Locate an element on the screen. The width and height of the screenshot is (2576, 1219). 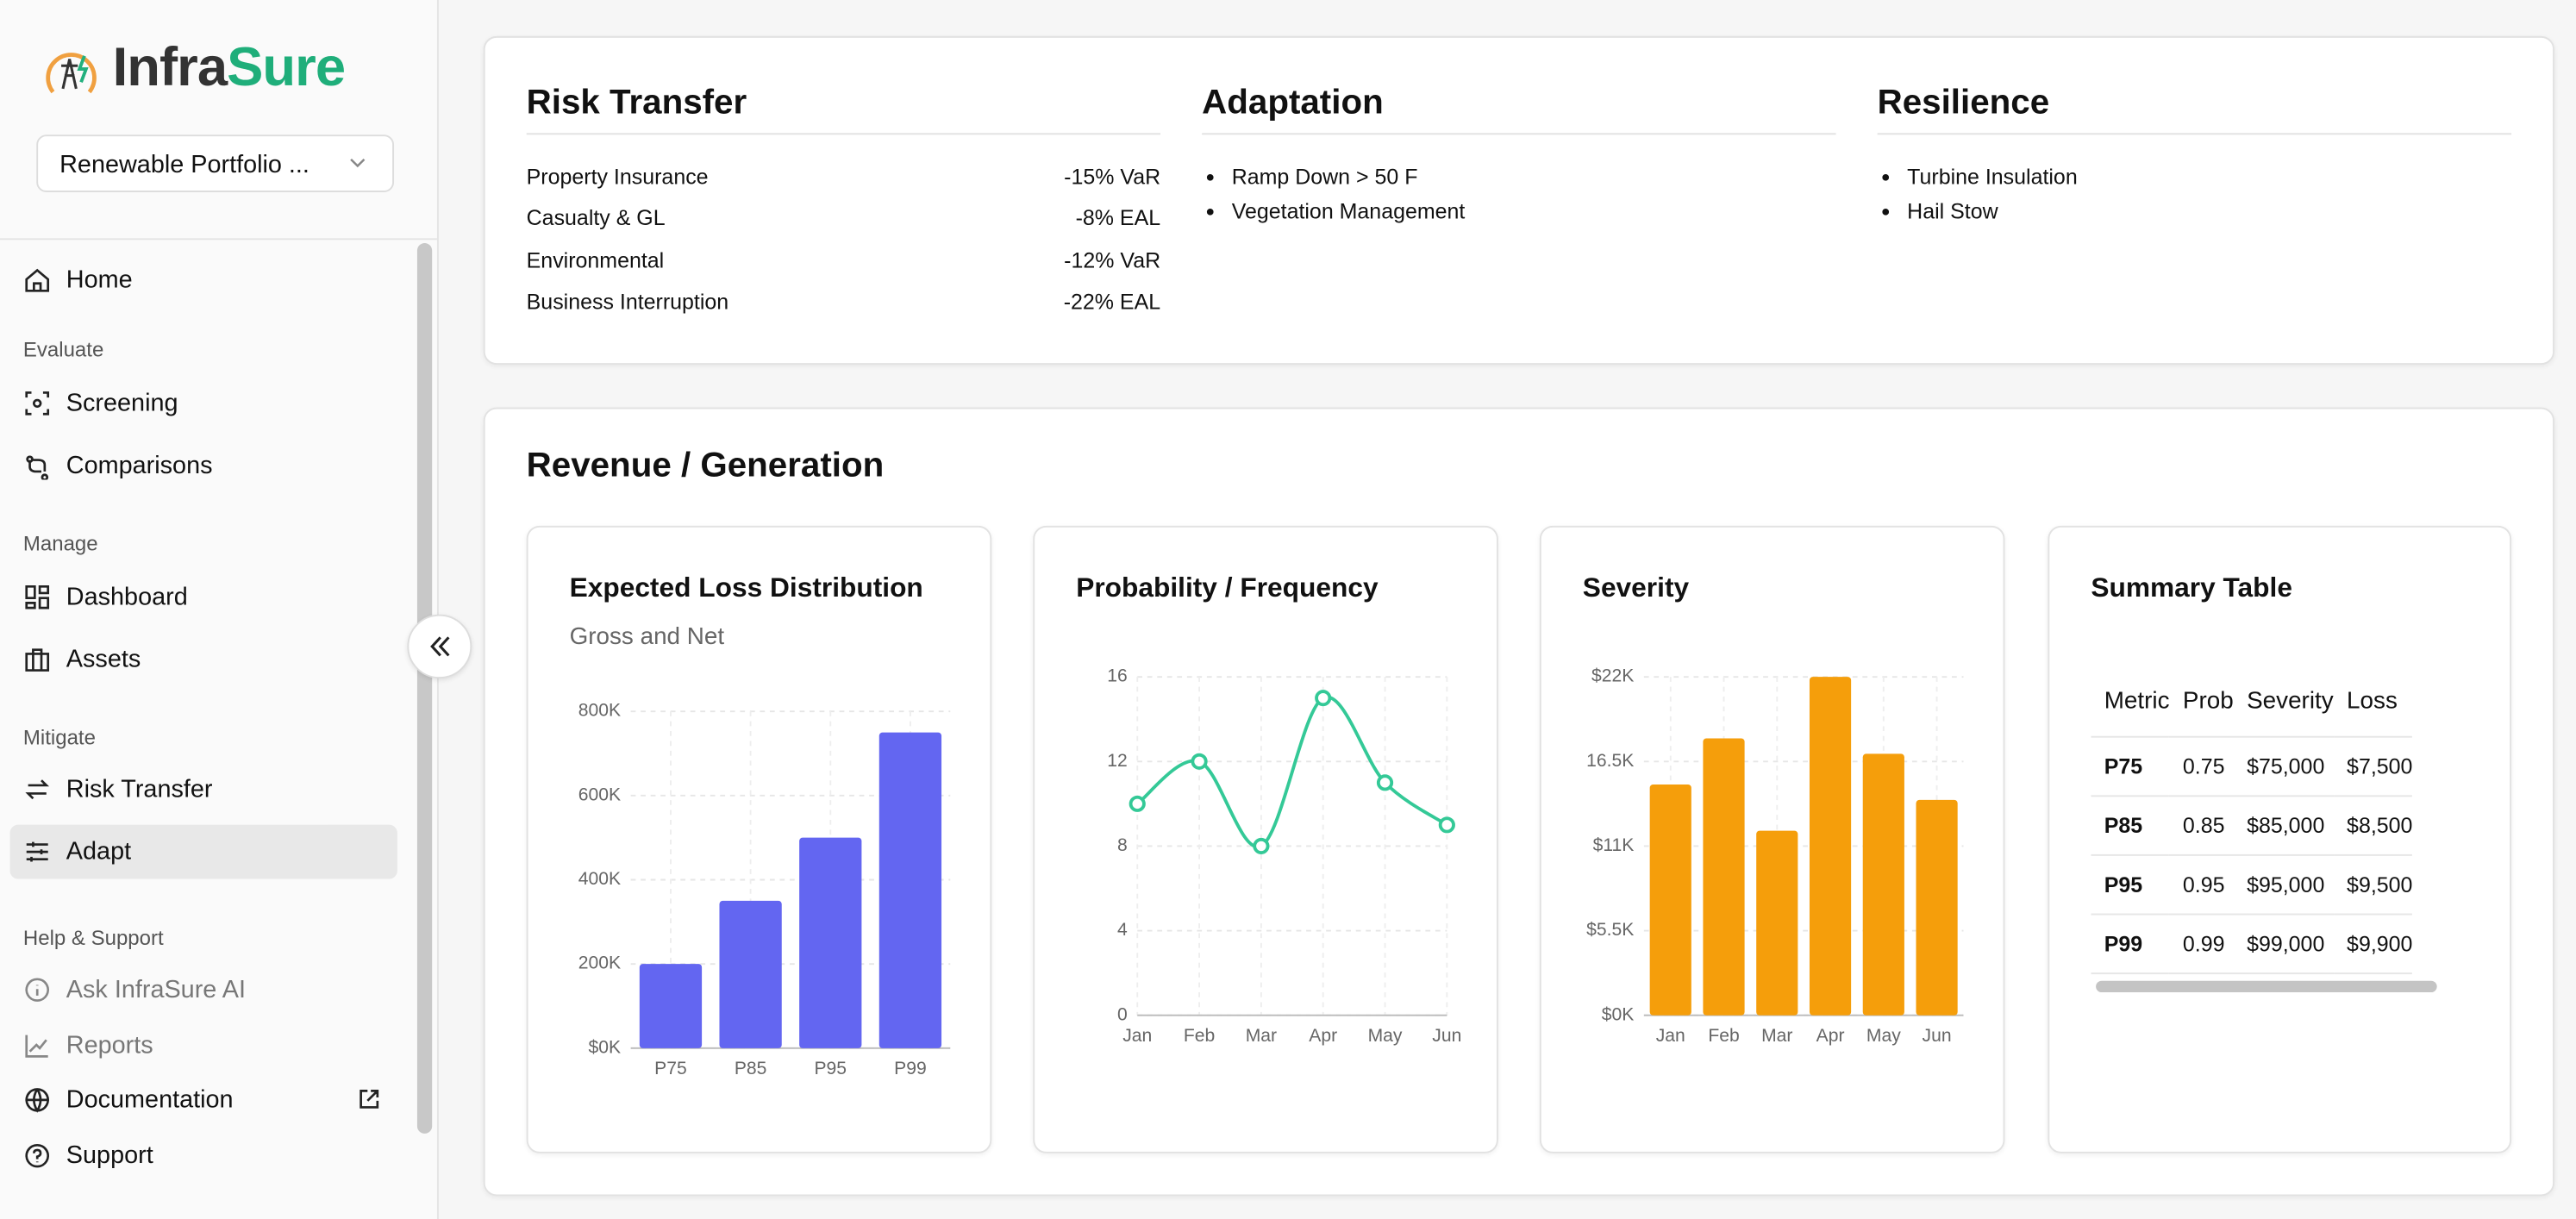
nav-label: Dashboard is located at coordinates (127, 596).